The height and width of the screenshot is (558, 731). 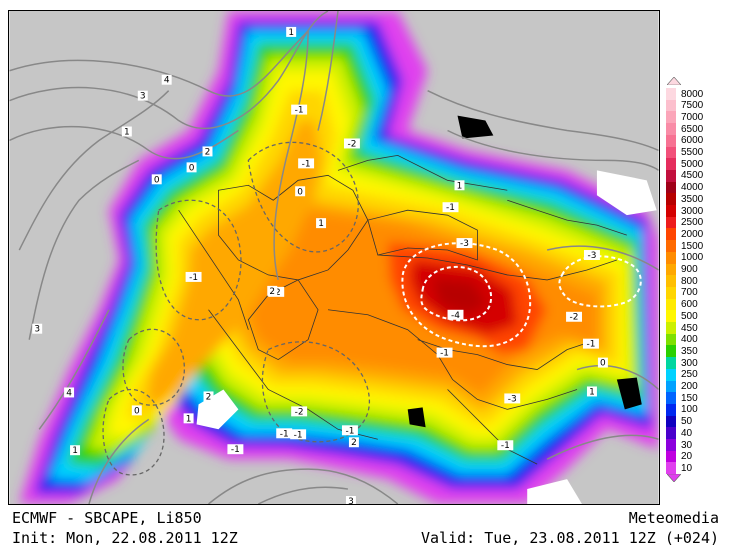 What do you see at coordinates (207, 151) in the screenshot?
I see `contour-label: 2` at bounding box center [207, 151].